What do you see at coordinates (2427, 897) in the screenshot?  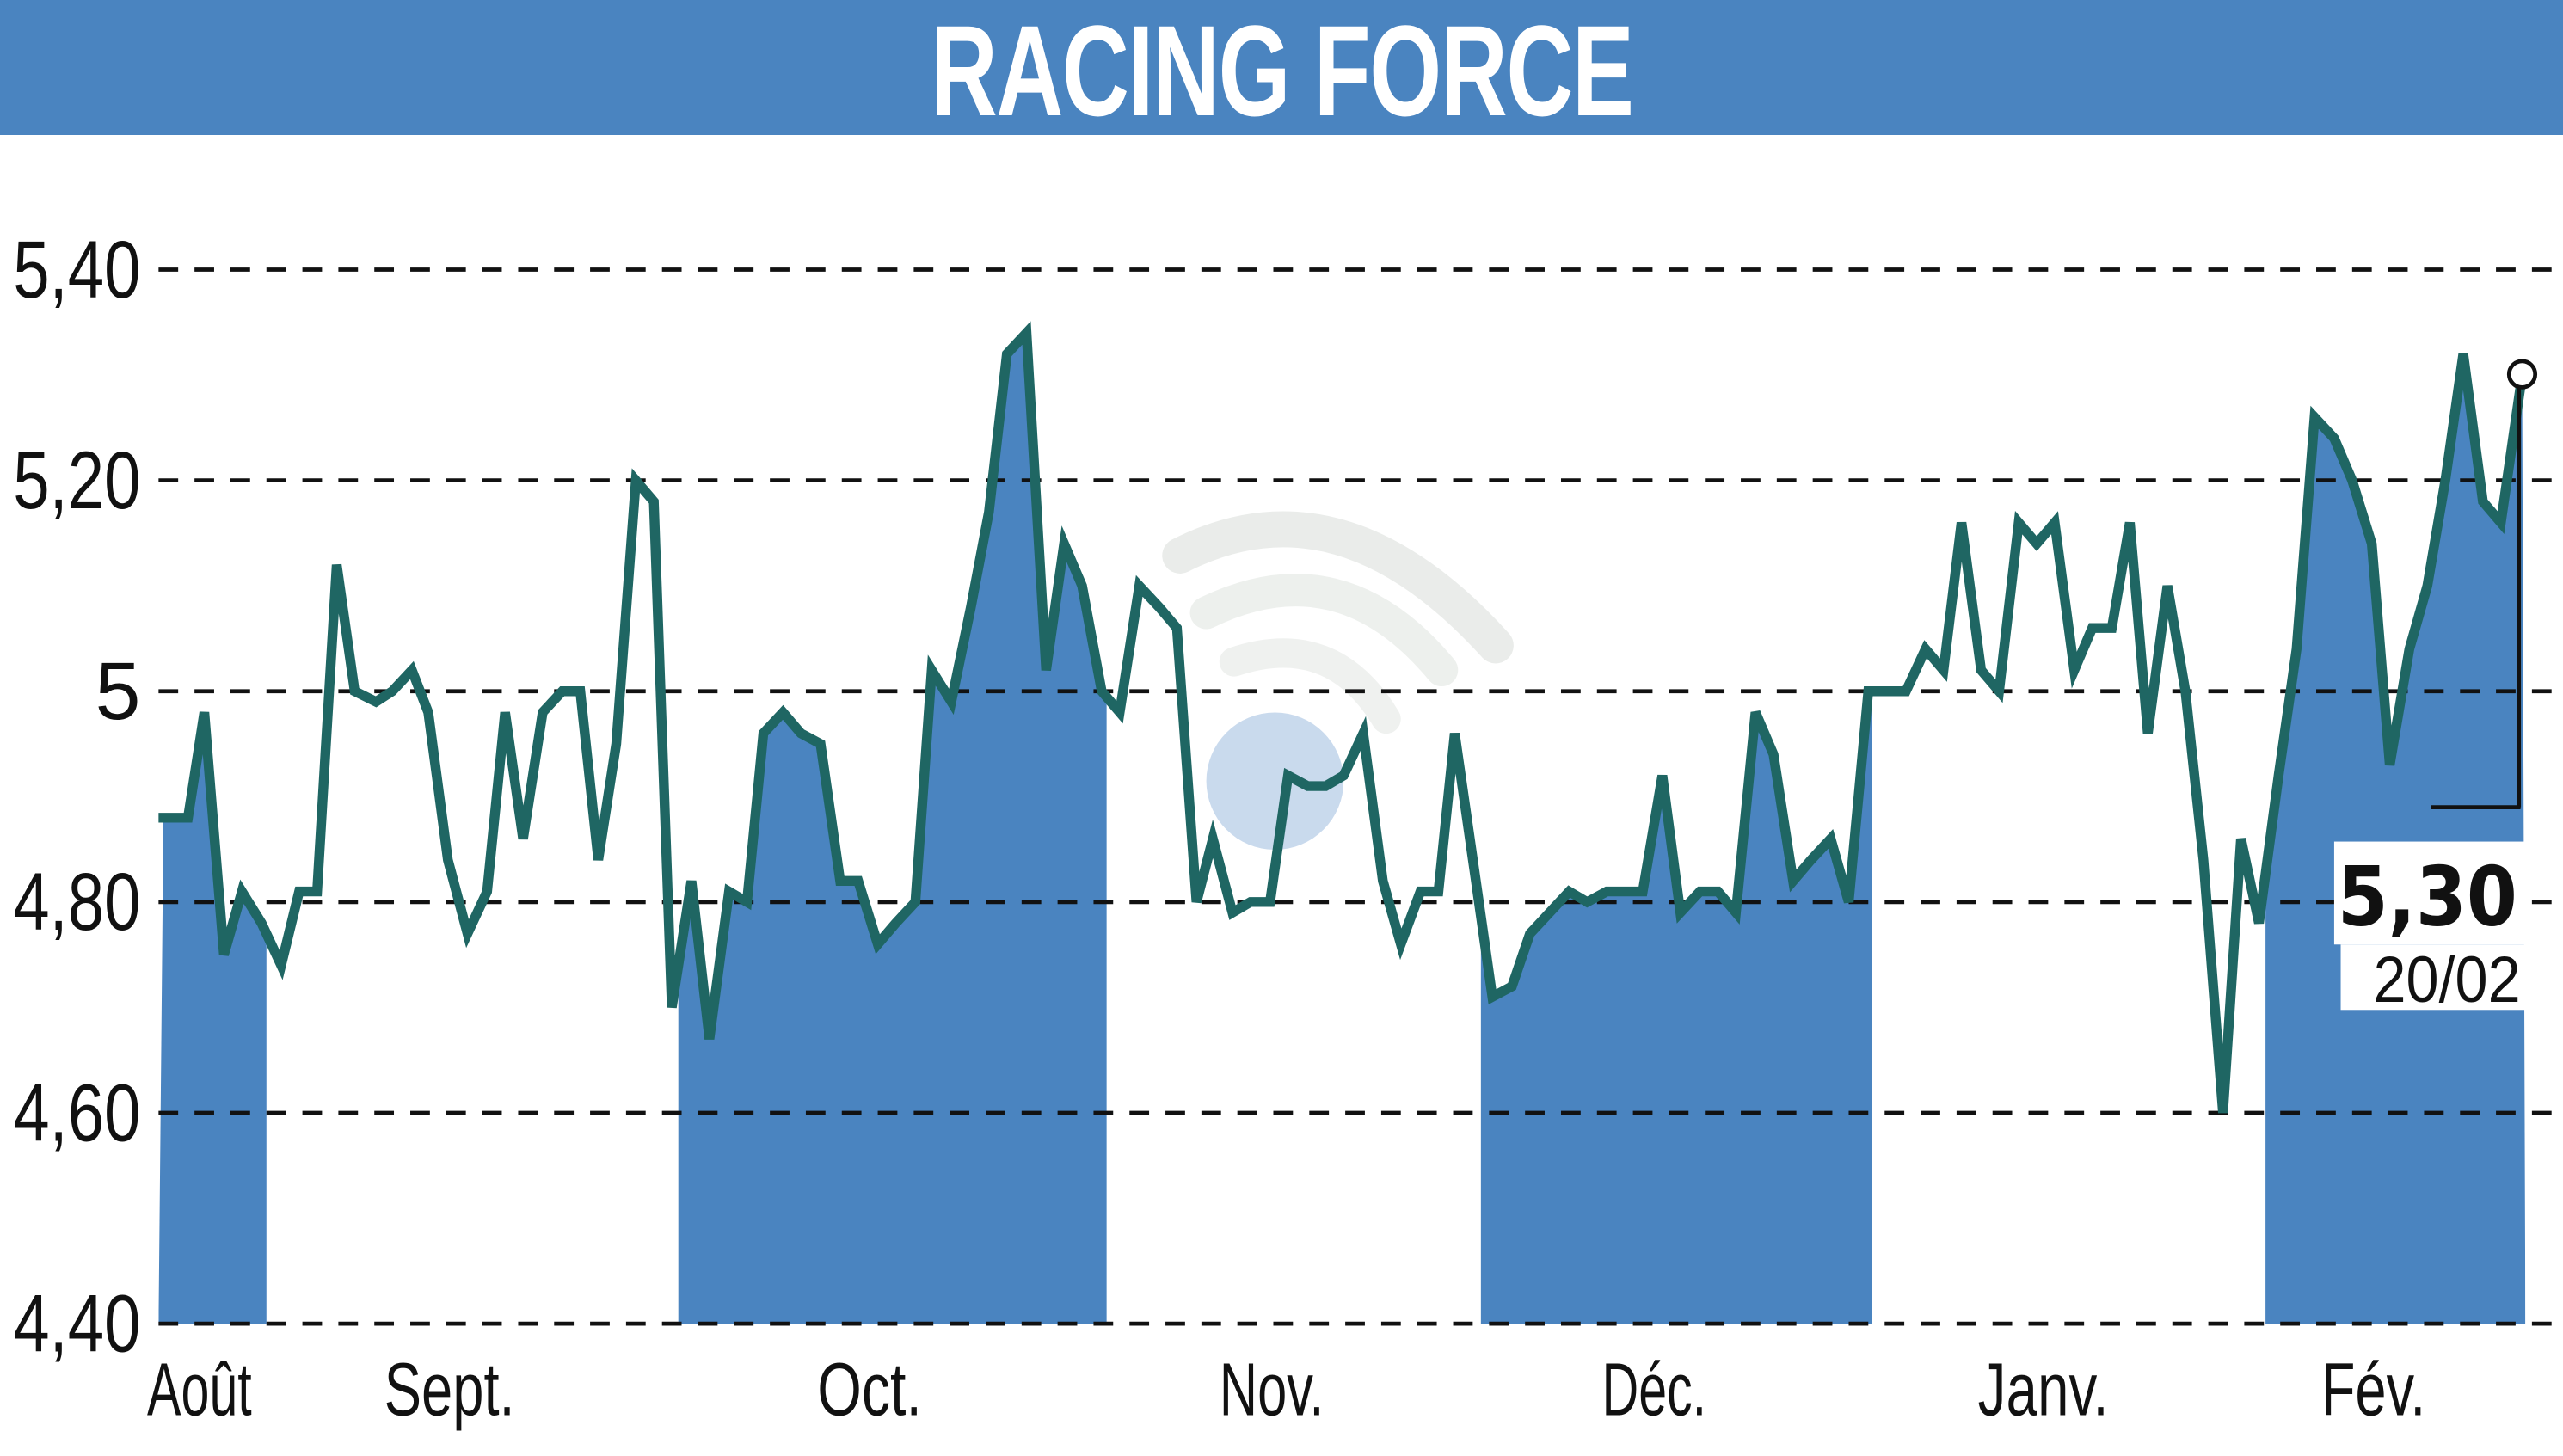 I see `last-value-label: 5,30` at bounding box center [2427, 897].